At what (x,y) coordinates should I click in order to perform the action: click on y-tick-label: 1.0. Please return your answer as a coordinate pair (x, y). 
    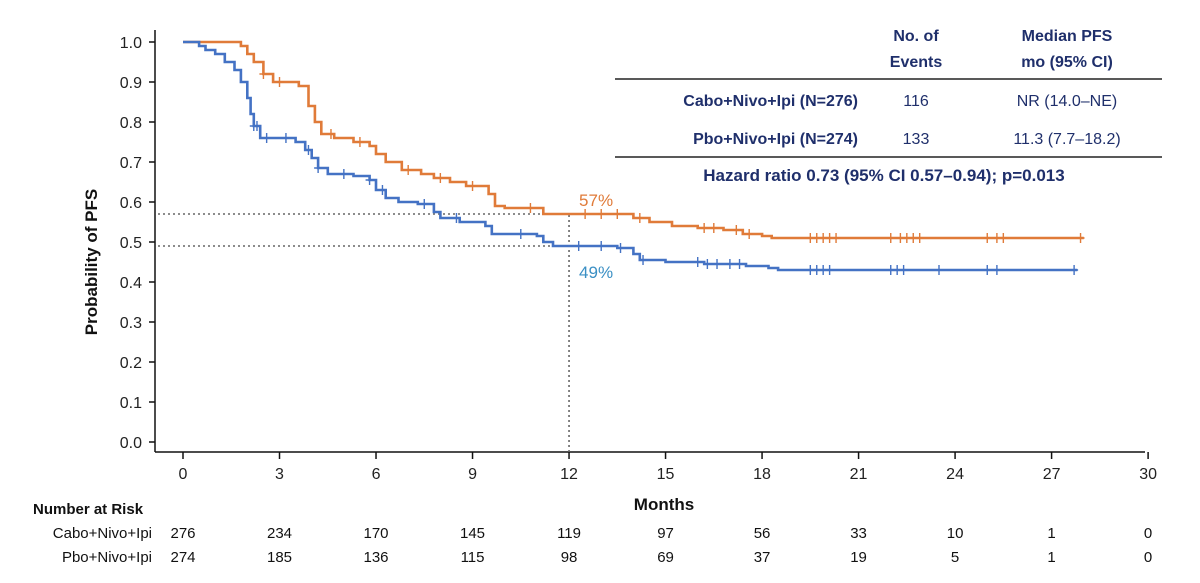
    Looking at the image, I should click on (131, 43).